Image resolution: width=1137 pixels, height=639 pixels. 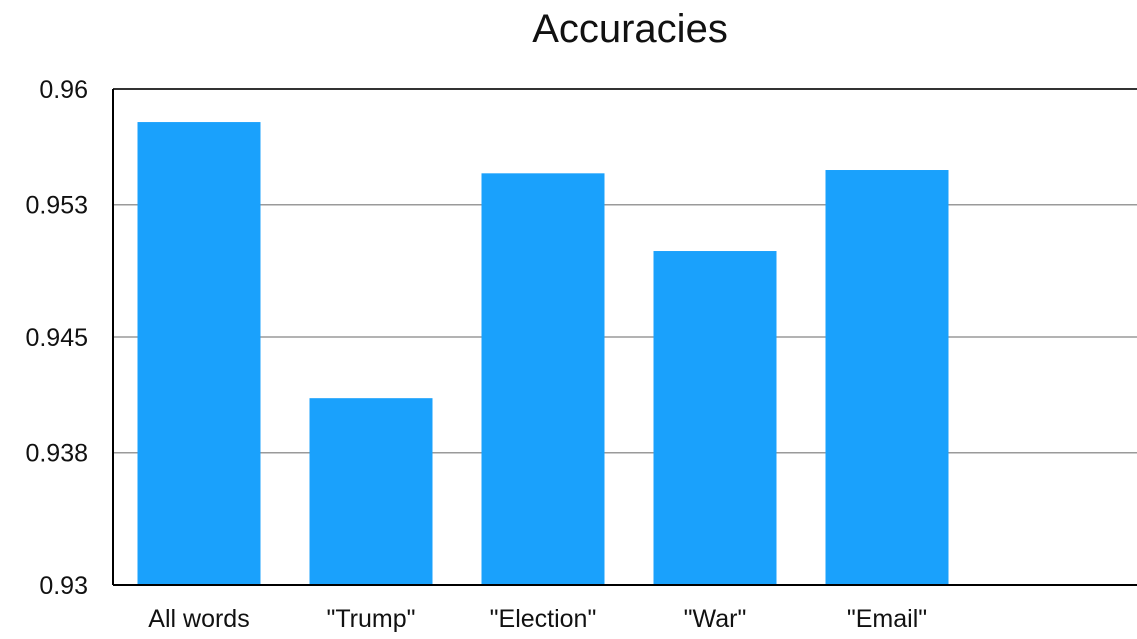 What do you see at coordinates (63, 90) in the screenshot?
I see `y-tick-label: 0.96` at bounding box center [63, 90].